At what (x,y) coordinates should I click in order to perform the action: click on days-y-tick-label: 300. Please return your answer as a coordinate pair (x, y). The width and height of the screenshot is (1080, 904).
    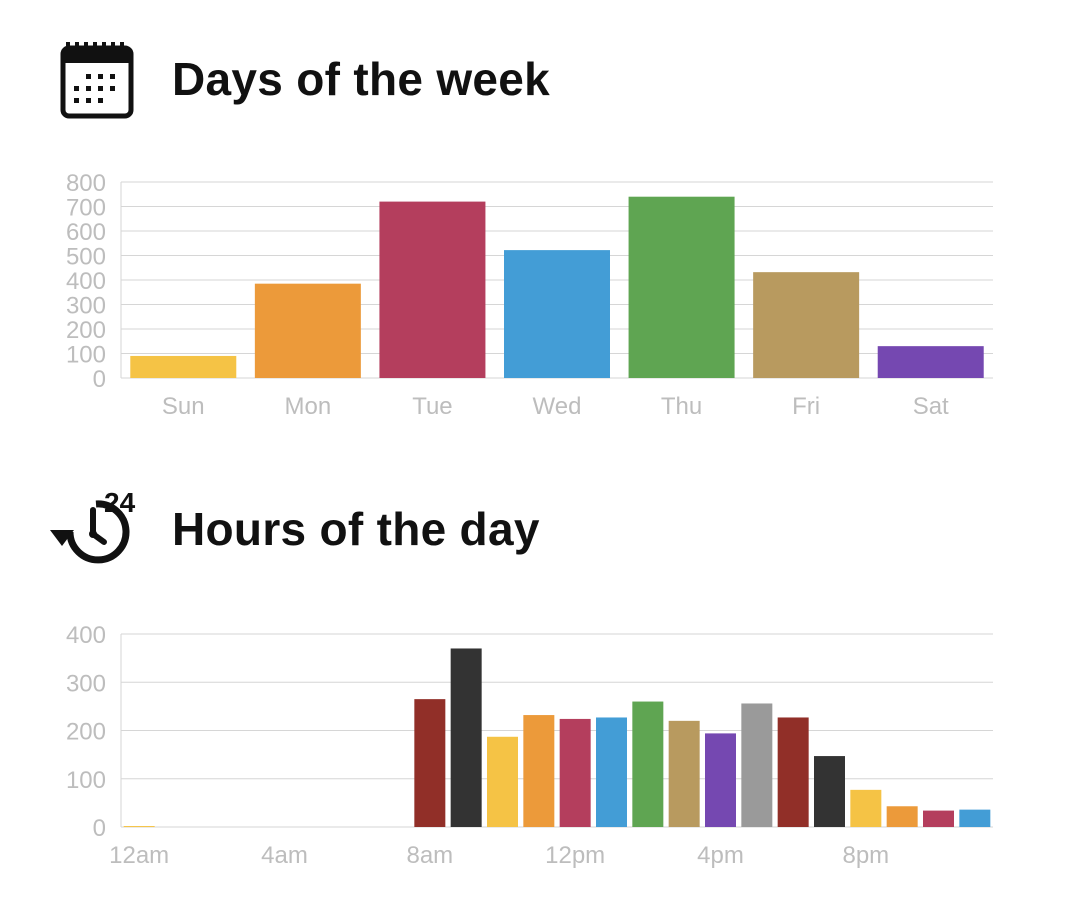
    Looking at the image, I should click on (86, 306).